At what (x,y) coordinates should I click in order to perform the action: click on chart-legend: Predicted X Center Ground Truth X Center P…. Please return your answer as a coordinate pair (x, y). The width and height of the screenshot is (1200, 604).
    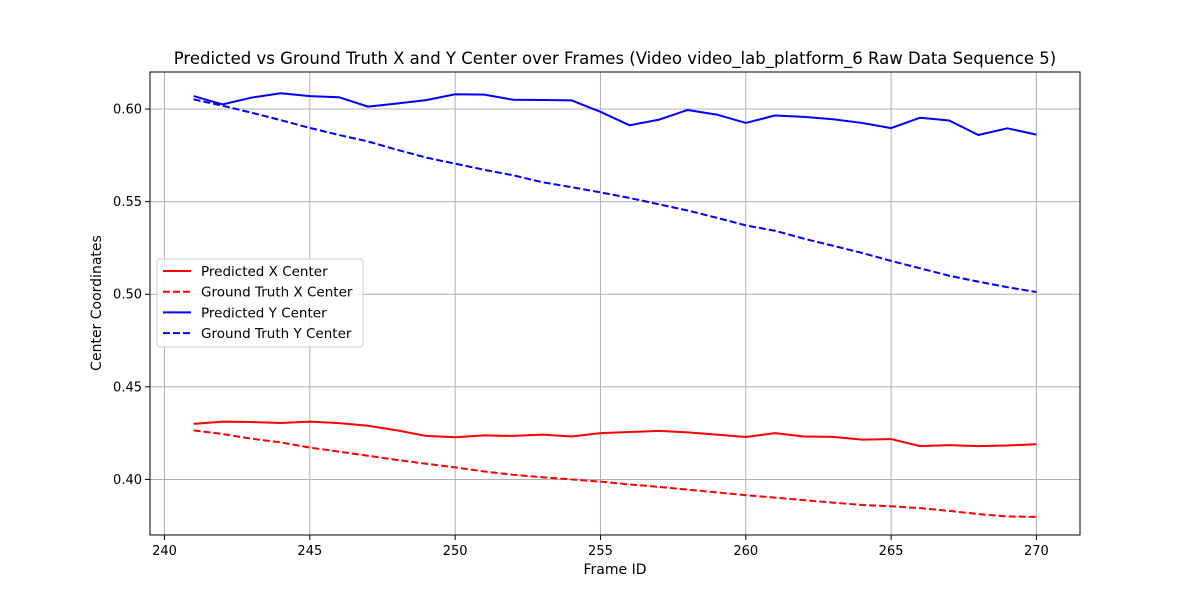
    Looking at the image, I should click on (260, 303).